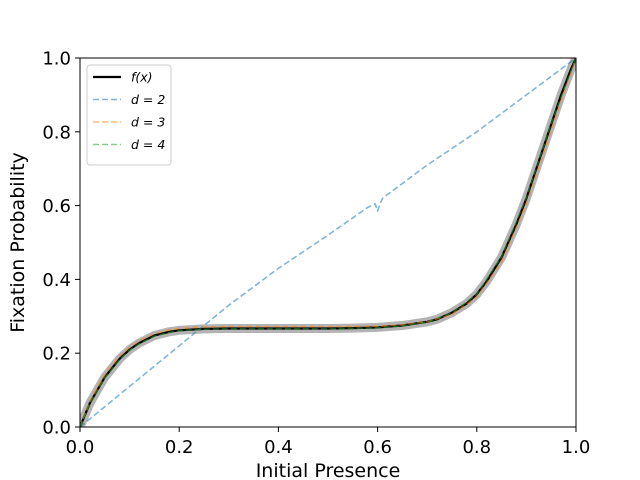 Image resolution: width=640 pixels, height=480 pixels. Describe the element at coordinates (278, 447) in the screenshot. I see `x-tick-label: 0.4` at that location.